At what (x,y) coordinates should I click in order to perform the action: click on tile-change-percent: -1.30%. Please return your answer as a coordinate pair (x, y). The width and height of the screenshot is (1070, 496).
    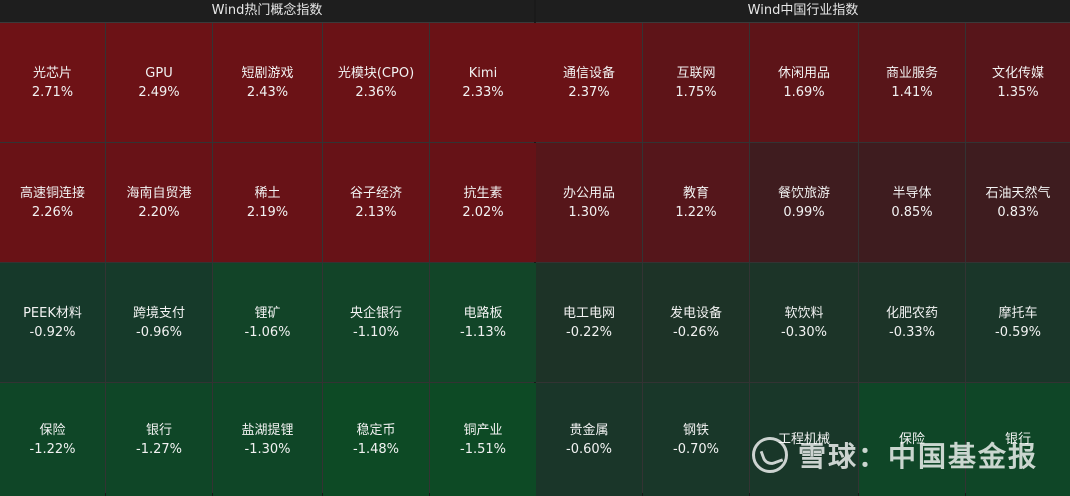
    Looking at the image, I should click on (267, 449).